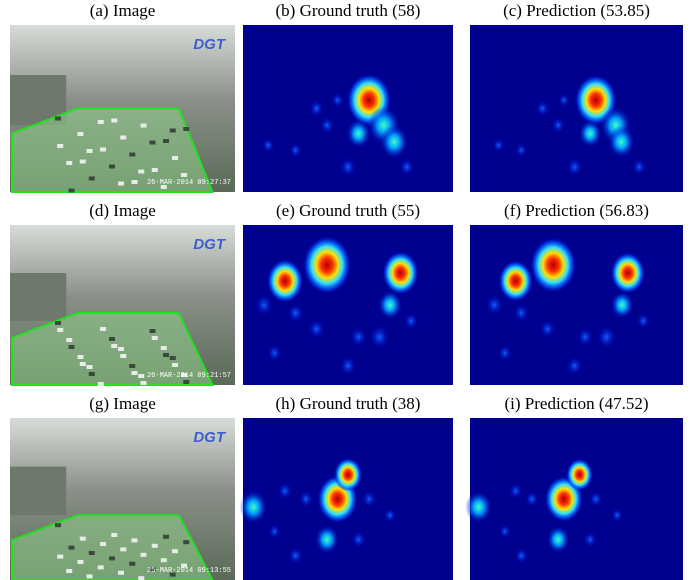 Image resolution: width=694 pixels, height=580 pixels. Describe the element at coordinates (123, 10) in the screenshot. I see `caption: (a) Image` at that location.